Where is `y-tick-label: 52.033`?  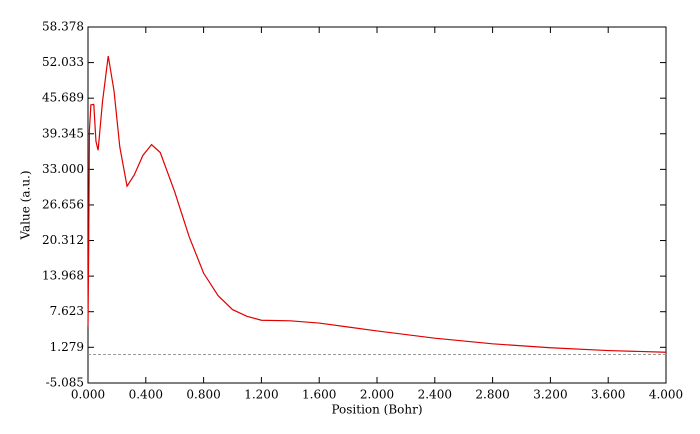
y-tick-label: 52.033 is located at coordinates (63, 62).